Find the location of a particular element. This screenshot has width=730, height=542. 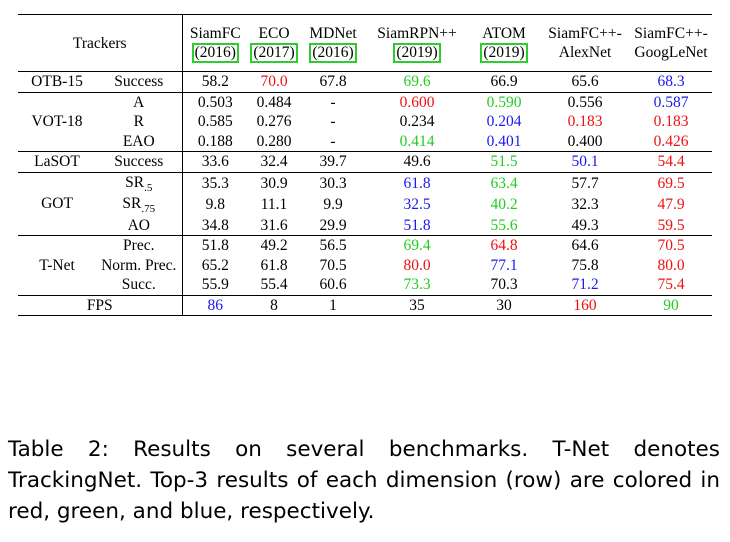

result-cell: 0.276 is located at coordinates (274, 121).